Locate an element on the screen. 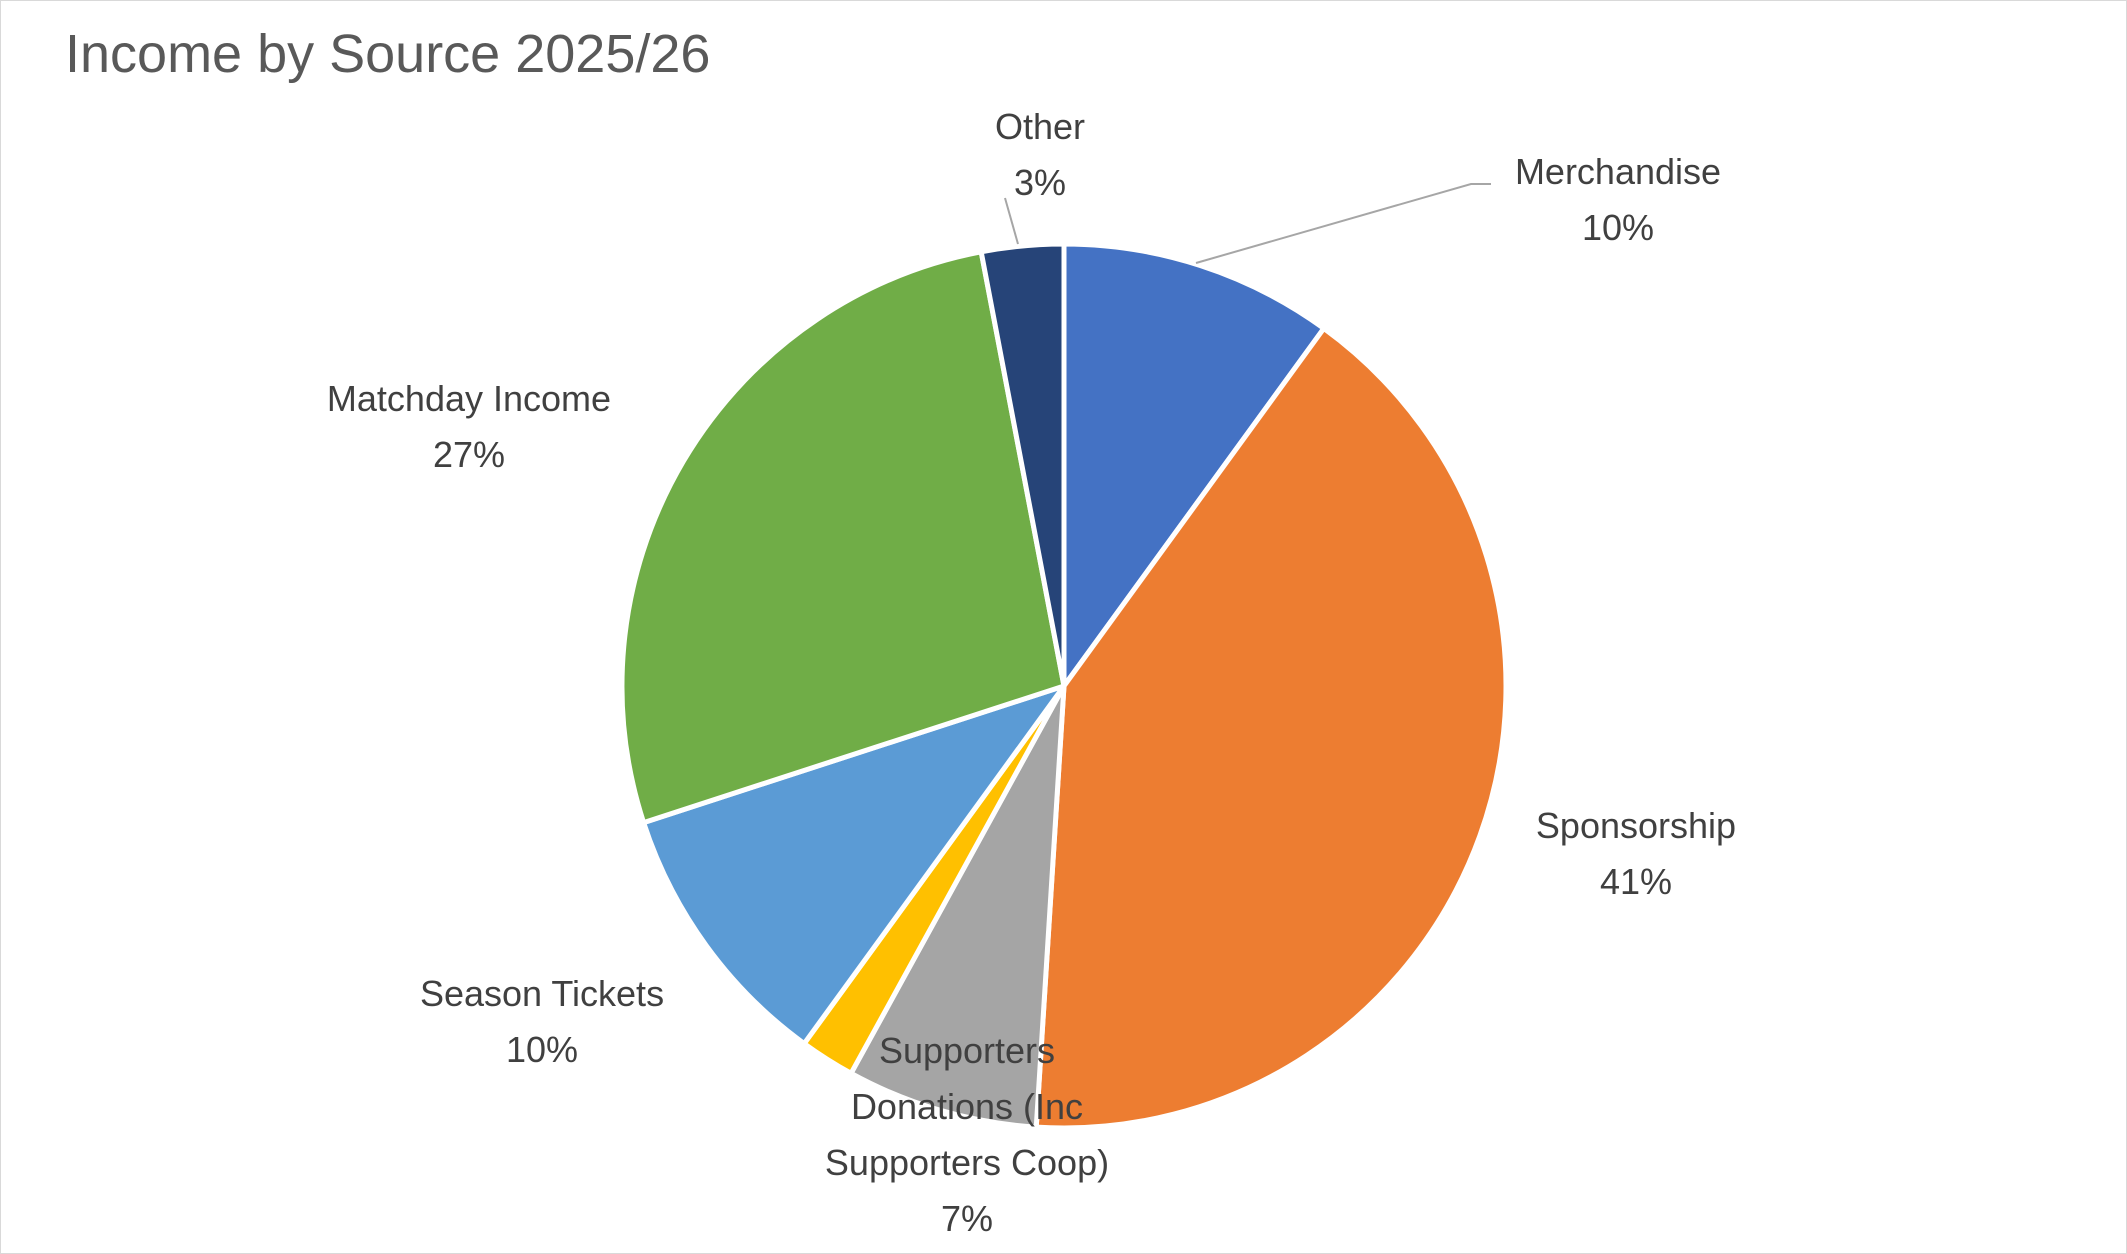 The width and height of the screenshot is (2127, 1254). data-label-percent: 27% is located at coordinates (469, 454).